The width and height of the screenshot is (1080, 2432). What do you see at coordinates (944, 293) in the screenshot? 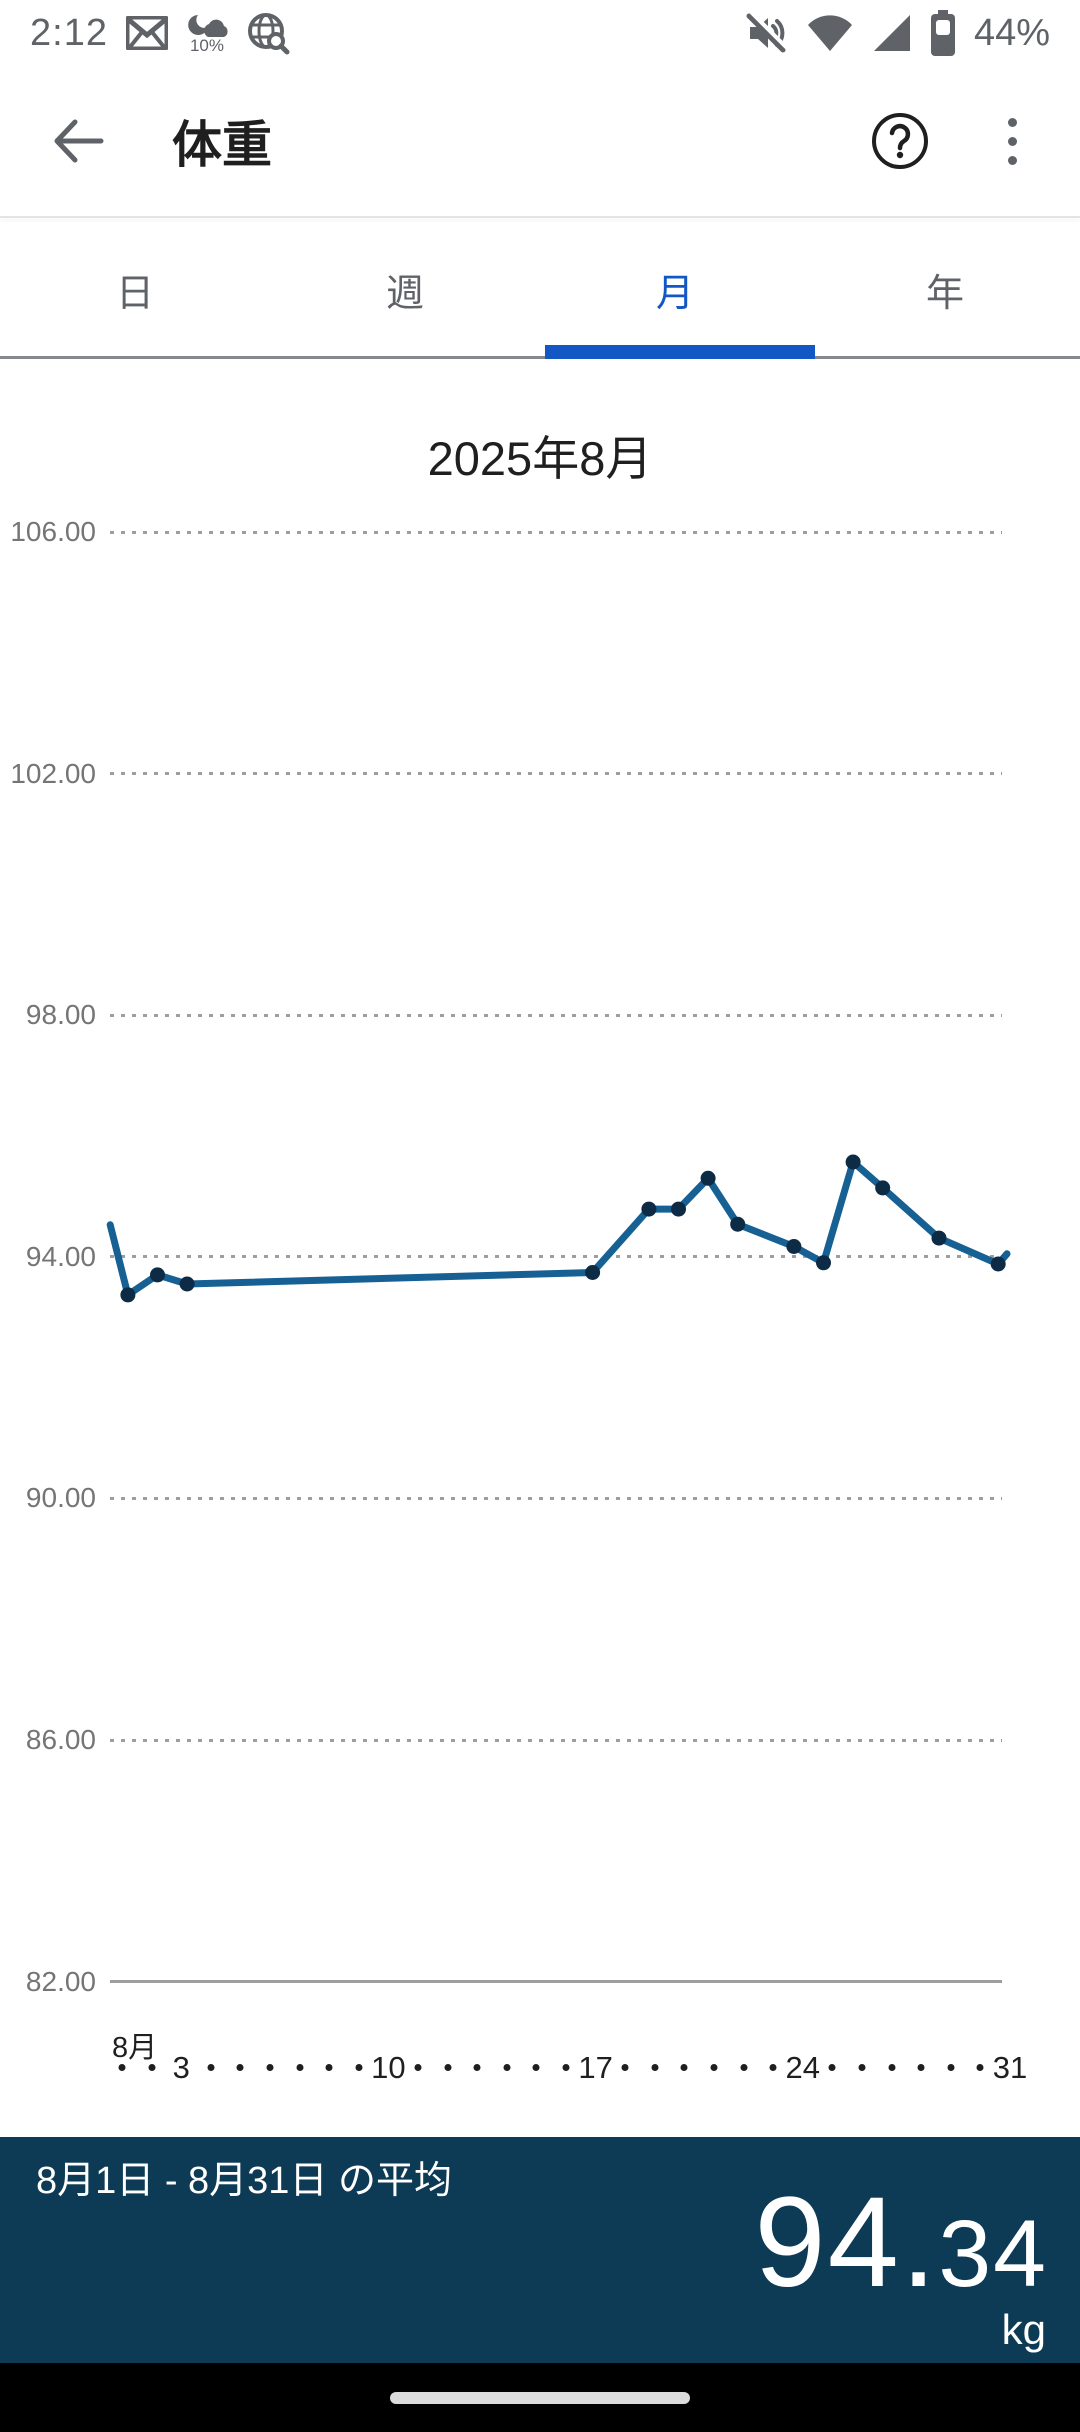
I see `tab-year: 年` at bounding box center [944, 293].